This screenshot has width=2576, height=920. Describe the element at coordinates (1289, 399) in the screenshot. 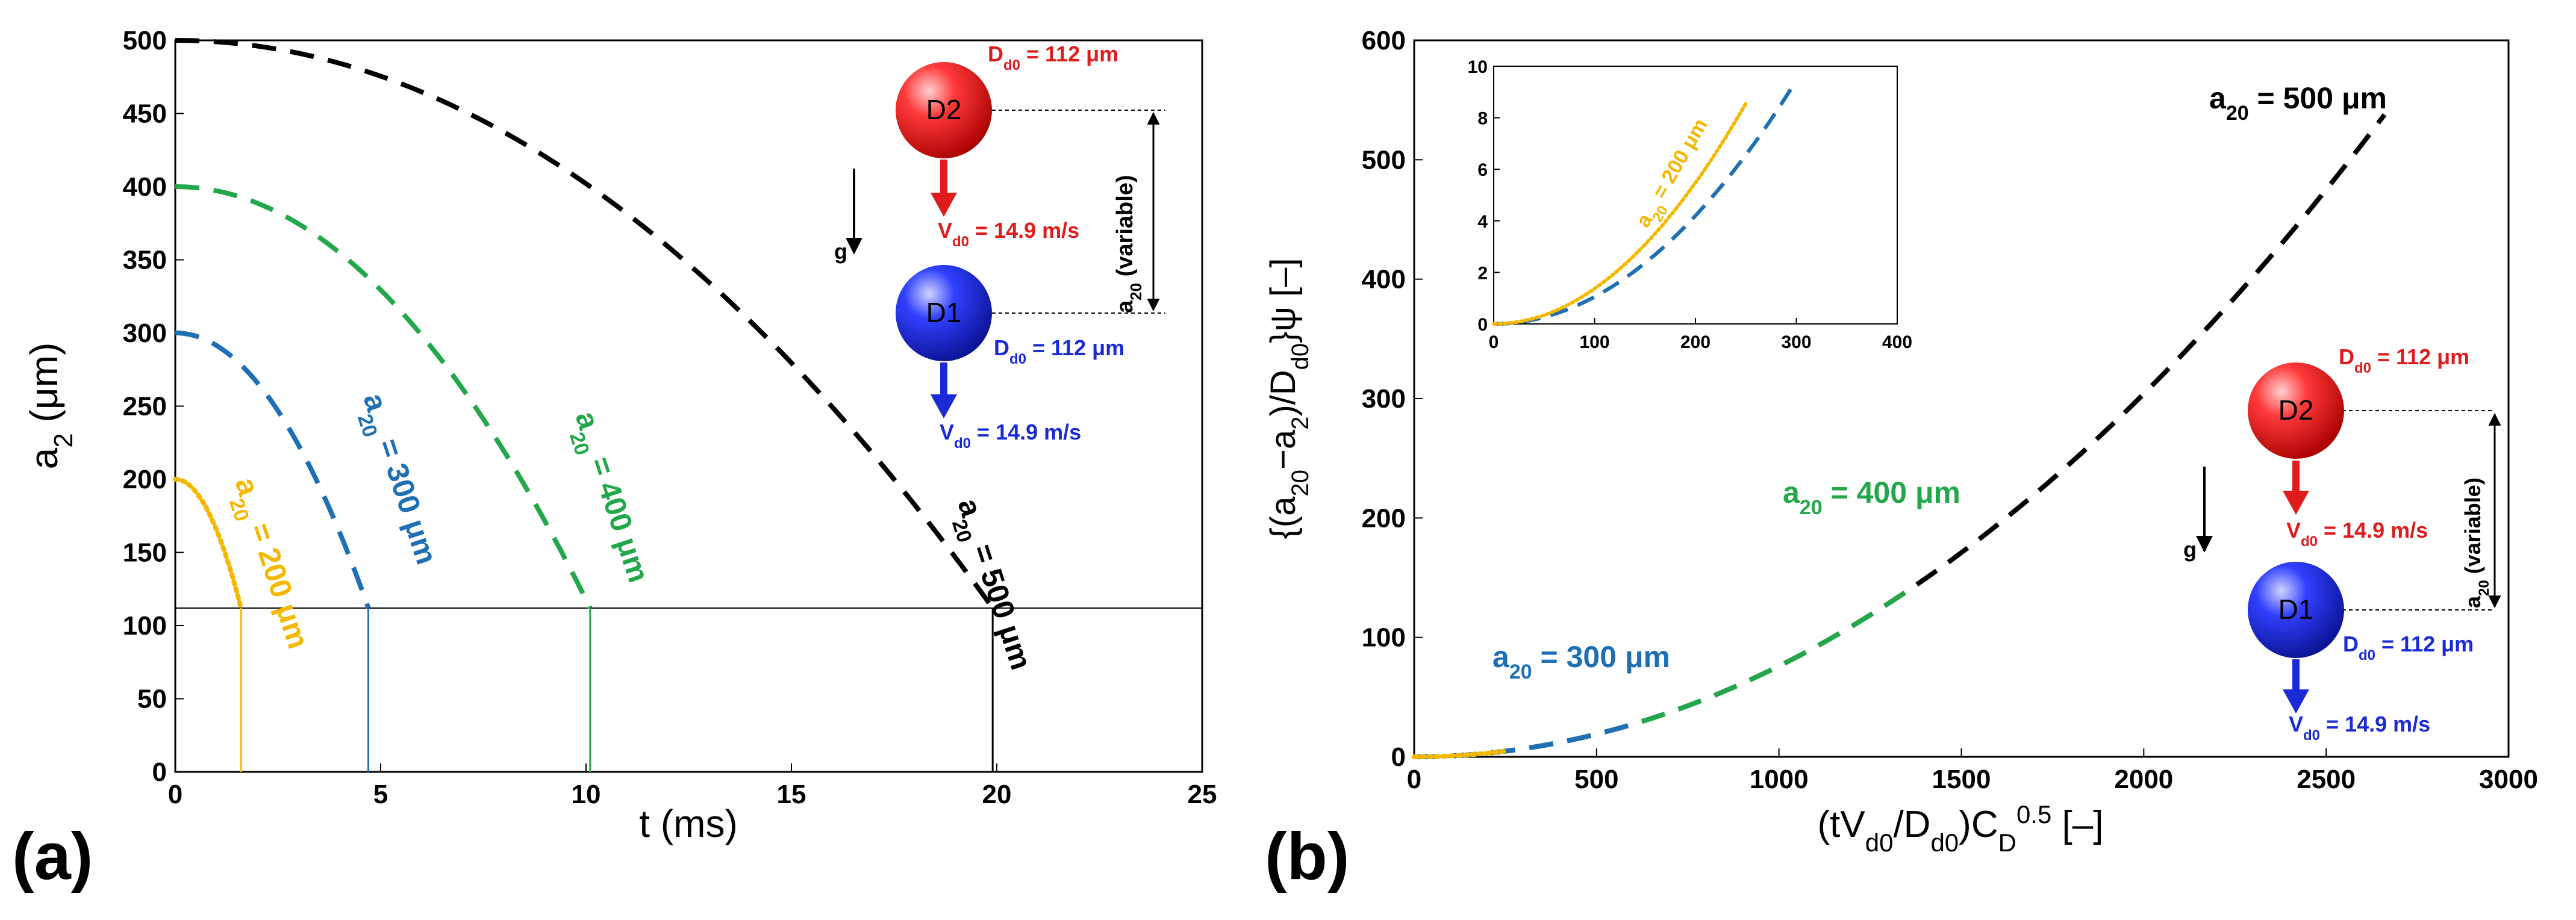

I see `y-axis-label-b: {(a20−a2)/Dd0}ψ [–]` at that location.